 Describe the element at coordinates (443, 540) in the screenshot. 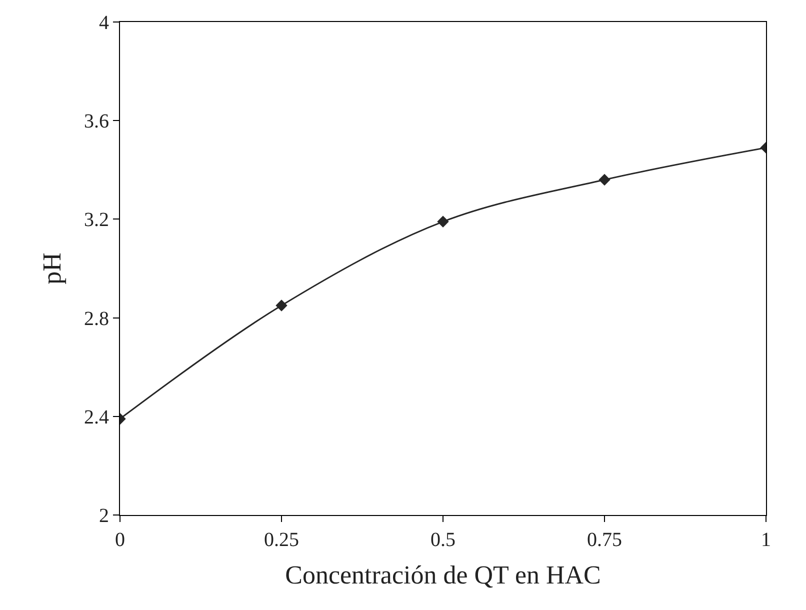

I see `x-tick-label: 0.5` at that location.